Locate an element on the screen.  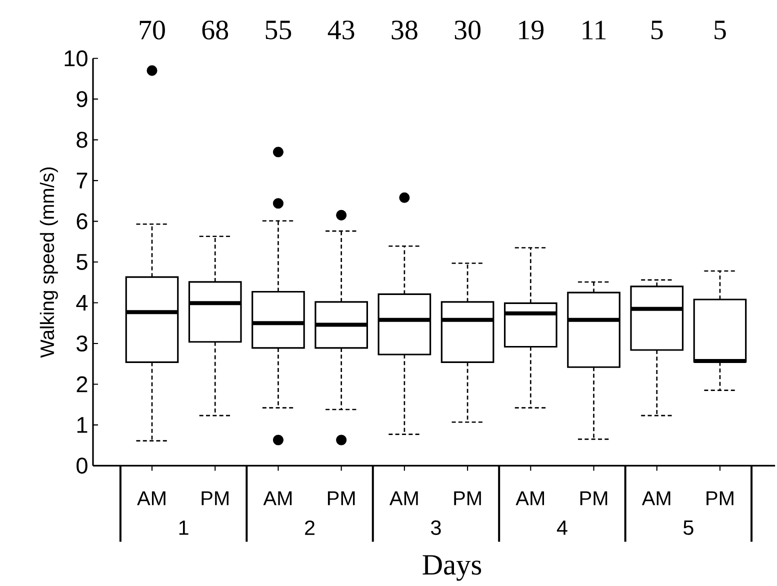
x-axis-title: Days is located at coordinates (452, 568).